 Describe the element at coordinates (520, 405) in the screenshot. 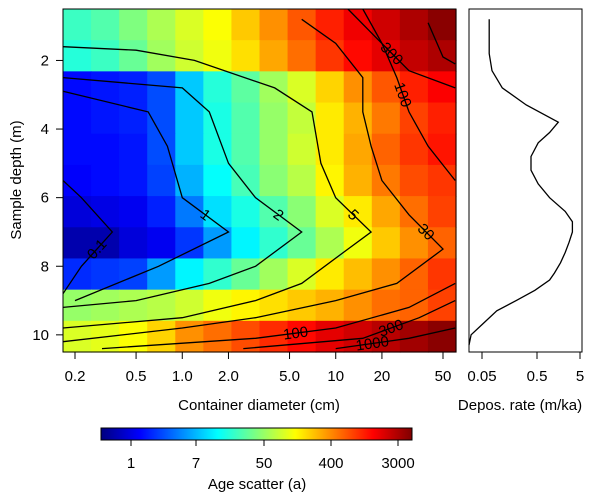

I see `deposition-x-label: Depos. rate (m/ka)` at that location.